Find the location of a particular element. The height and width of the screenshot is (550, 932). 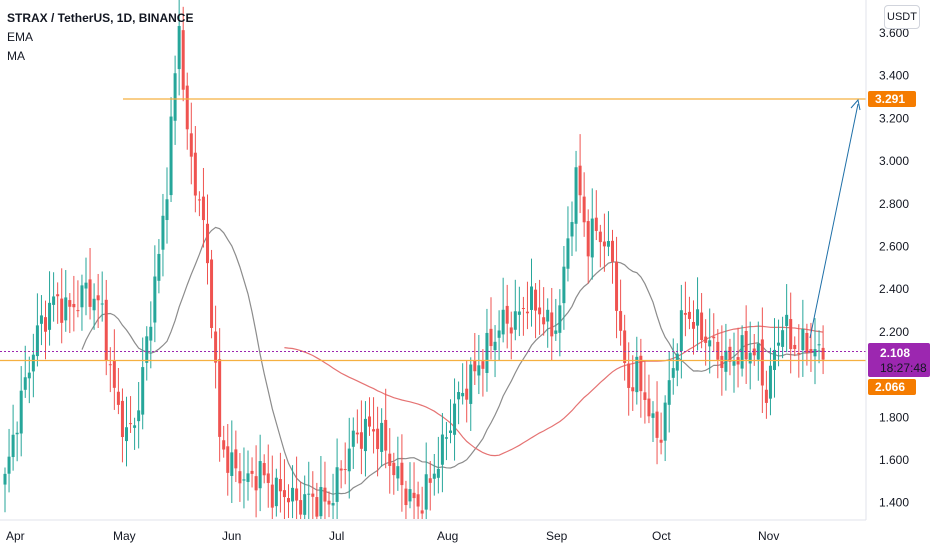

projection-arrow-line is located at coordinates (834, 221).